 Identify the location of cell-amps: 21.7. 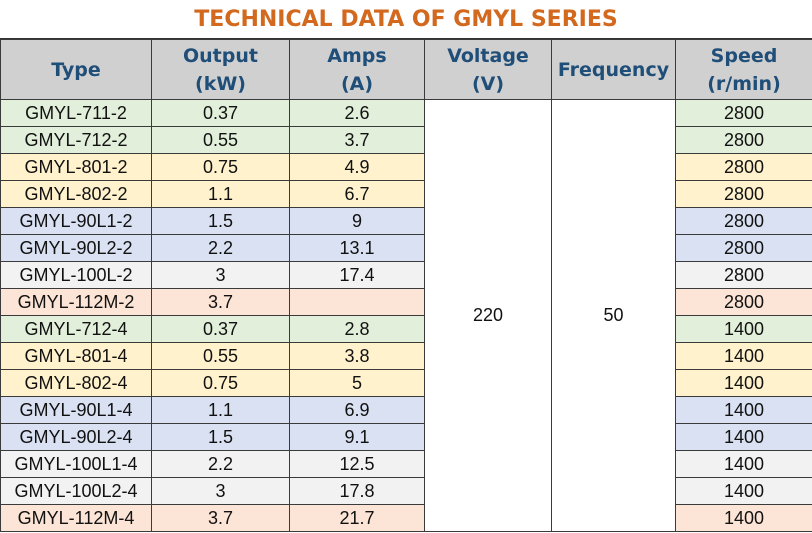
(357, 518).